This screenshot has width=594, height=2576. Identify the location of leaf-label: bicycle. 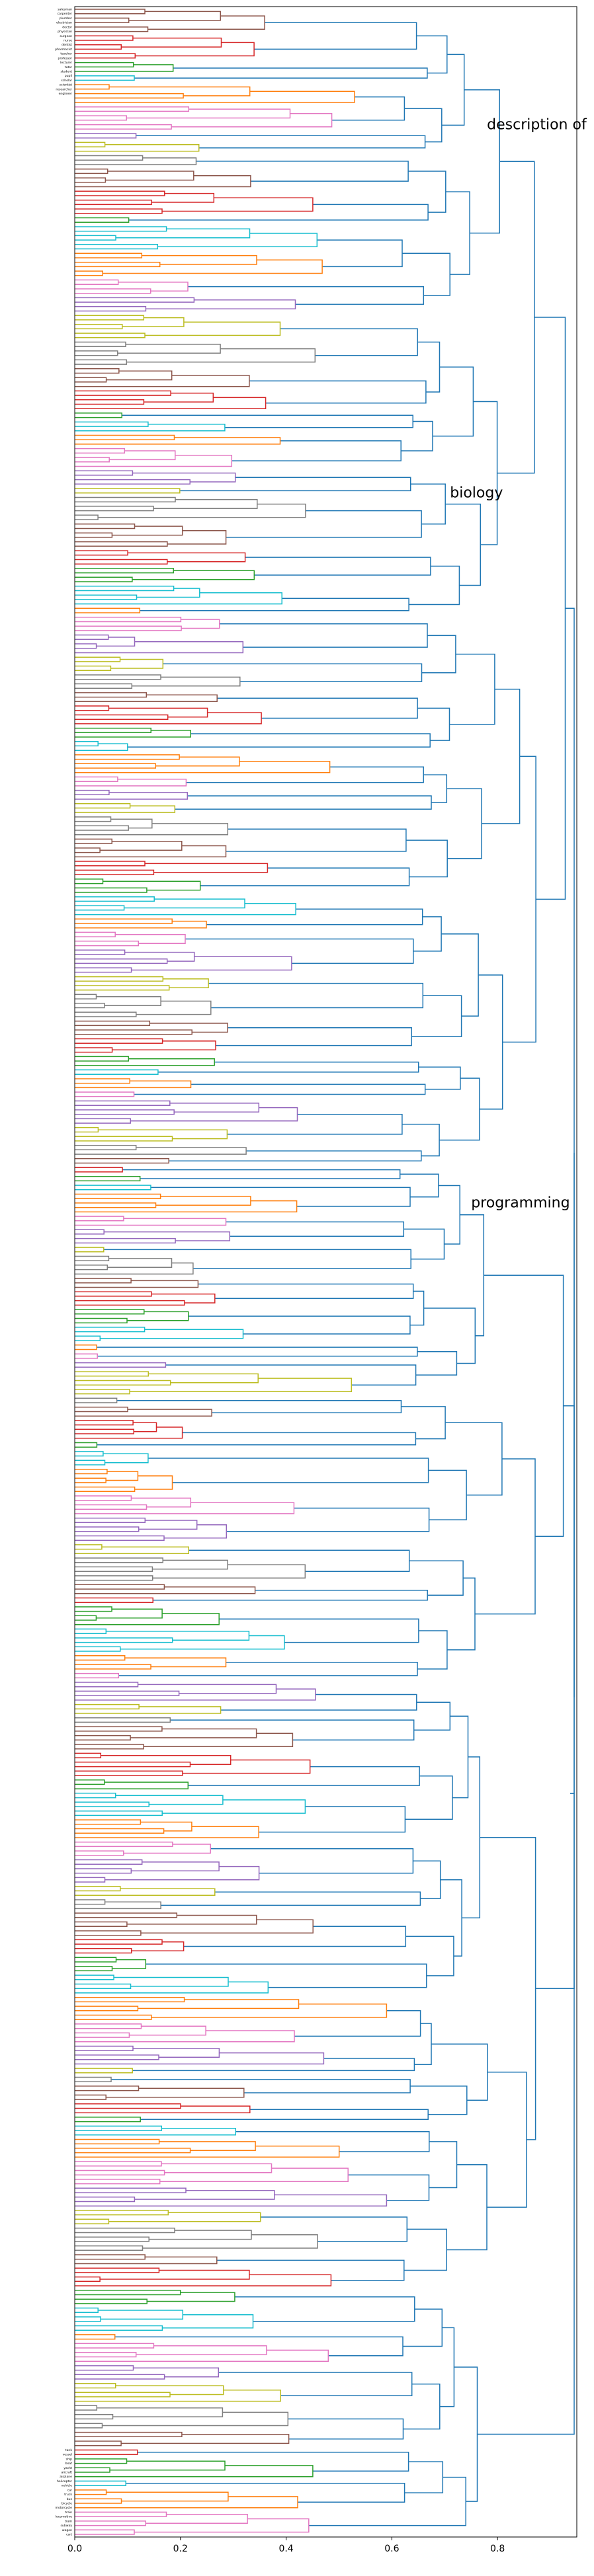
(67, 2504).